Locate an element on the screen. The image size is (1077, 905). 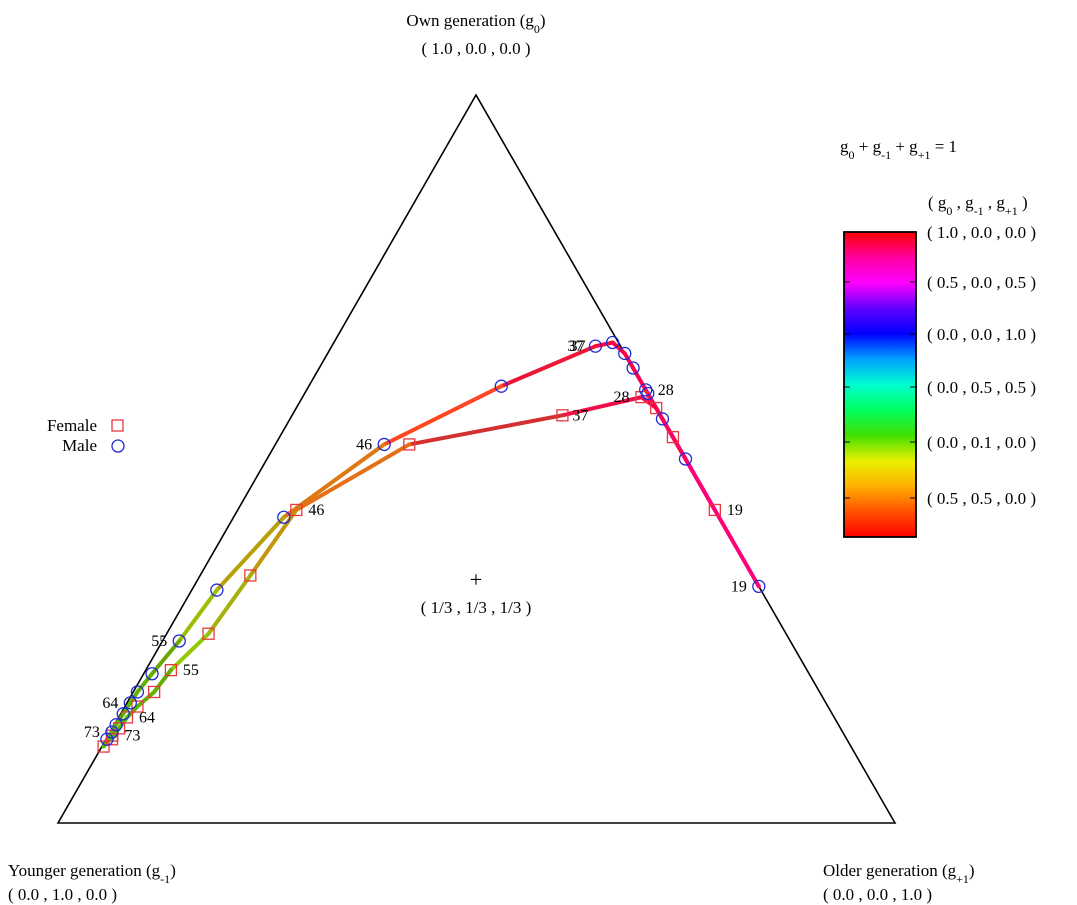
colorbar-tick-label: ( 1.0 , 0.0 , 0.0 ) is located at coordinates (981, 232).